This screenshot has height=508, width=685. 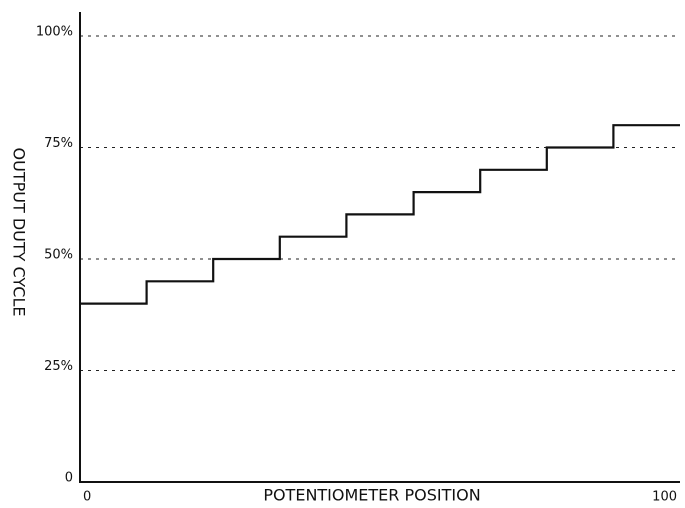 I want to click on x-tick-label: 0, so click(x=87, y=497).